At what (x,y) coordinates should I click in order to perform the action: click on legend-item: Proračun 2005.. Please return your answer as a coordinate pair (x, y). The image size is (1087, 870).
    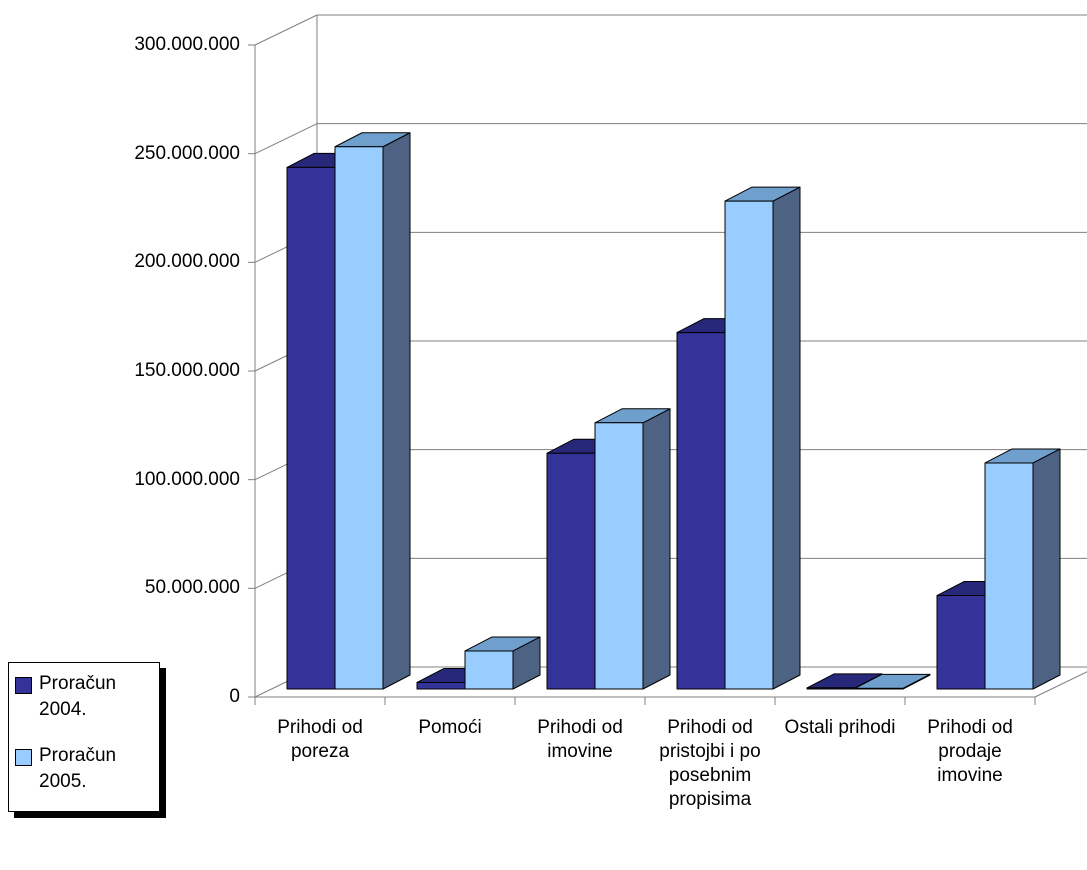
    Looking at the image, I should click on (82, 769).